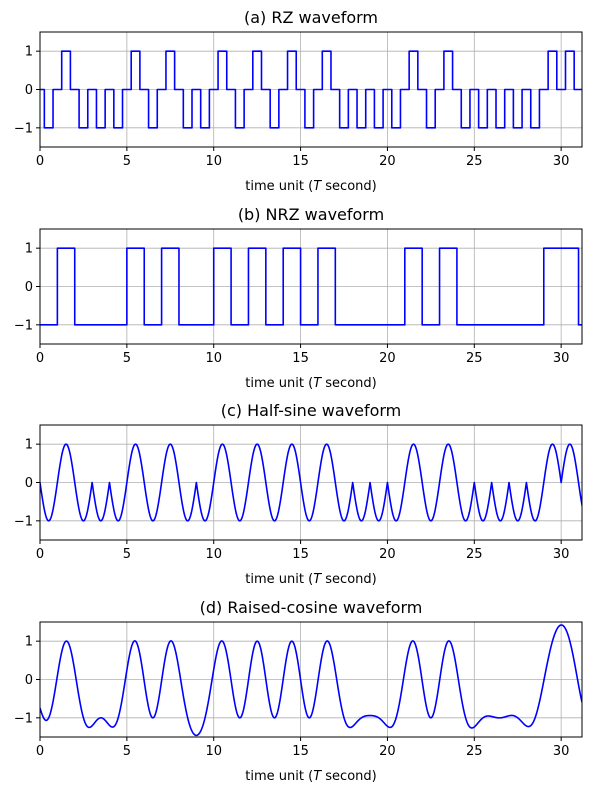 The width and height of the screenshot is (592, 792). What do you see at coordinates (311, 17) in the screenshot?
I see `chart-title: (a) RZ waveform` at bounding box center [311, 17].